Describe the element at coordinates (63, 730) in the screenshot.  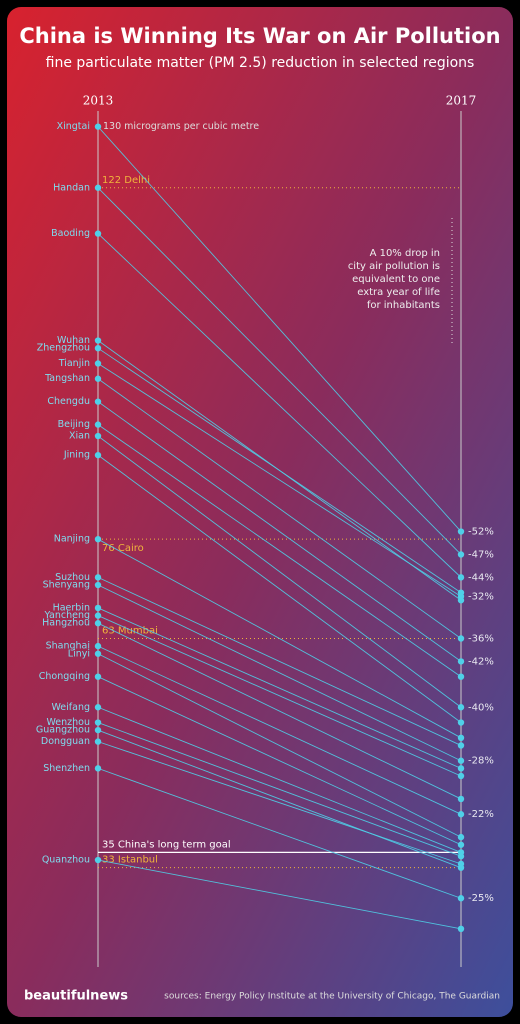
I see `city-label: Guangzhou` at that location.